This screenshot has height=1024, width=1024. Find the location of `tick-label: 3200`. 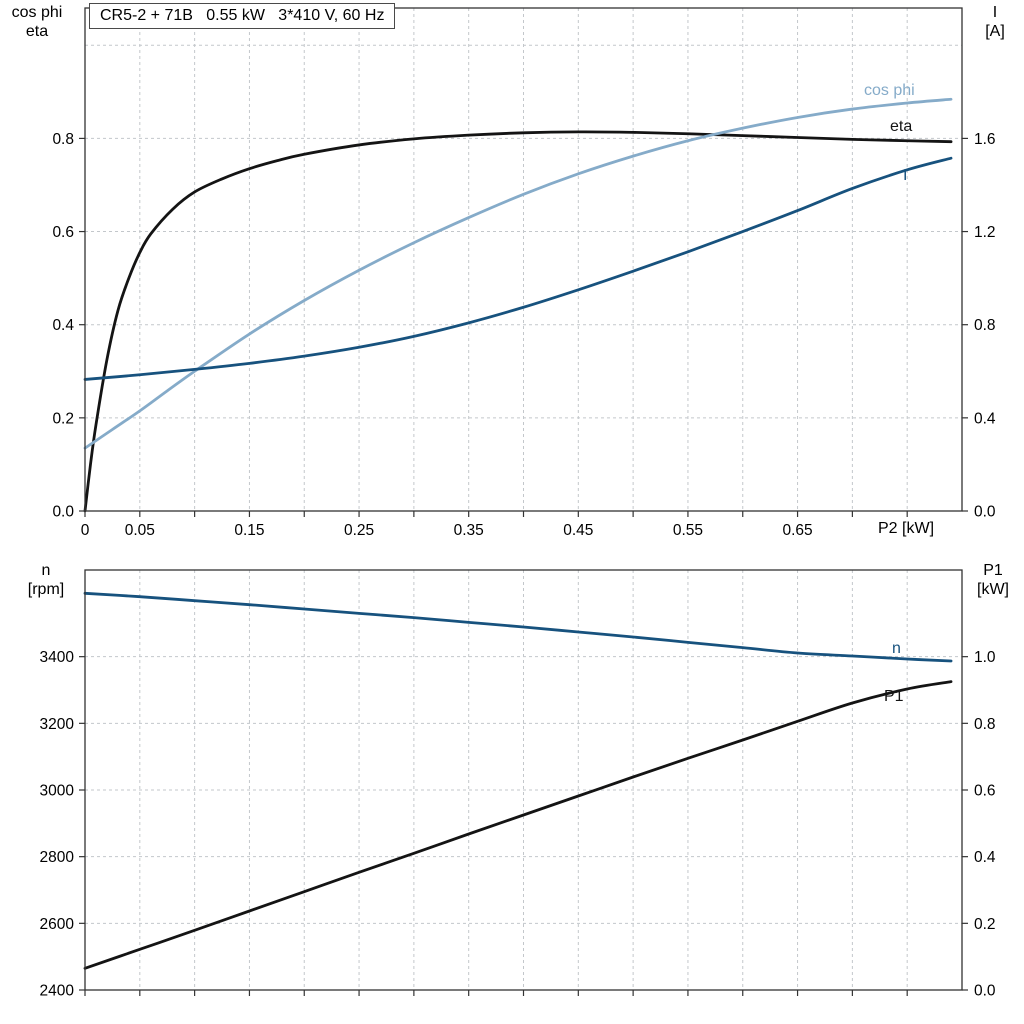

tick-label: 3200 is located at coordinates (57, 724).